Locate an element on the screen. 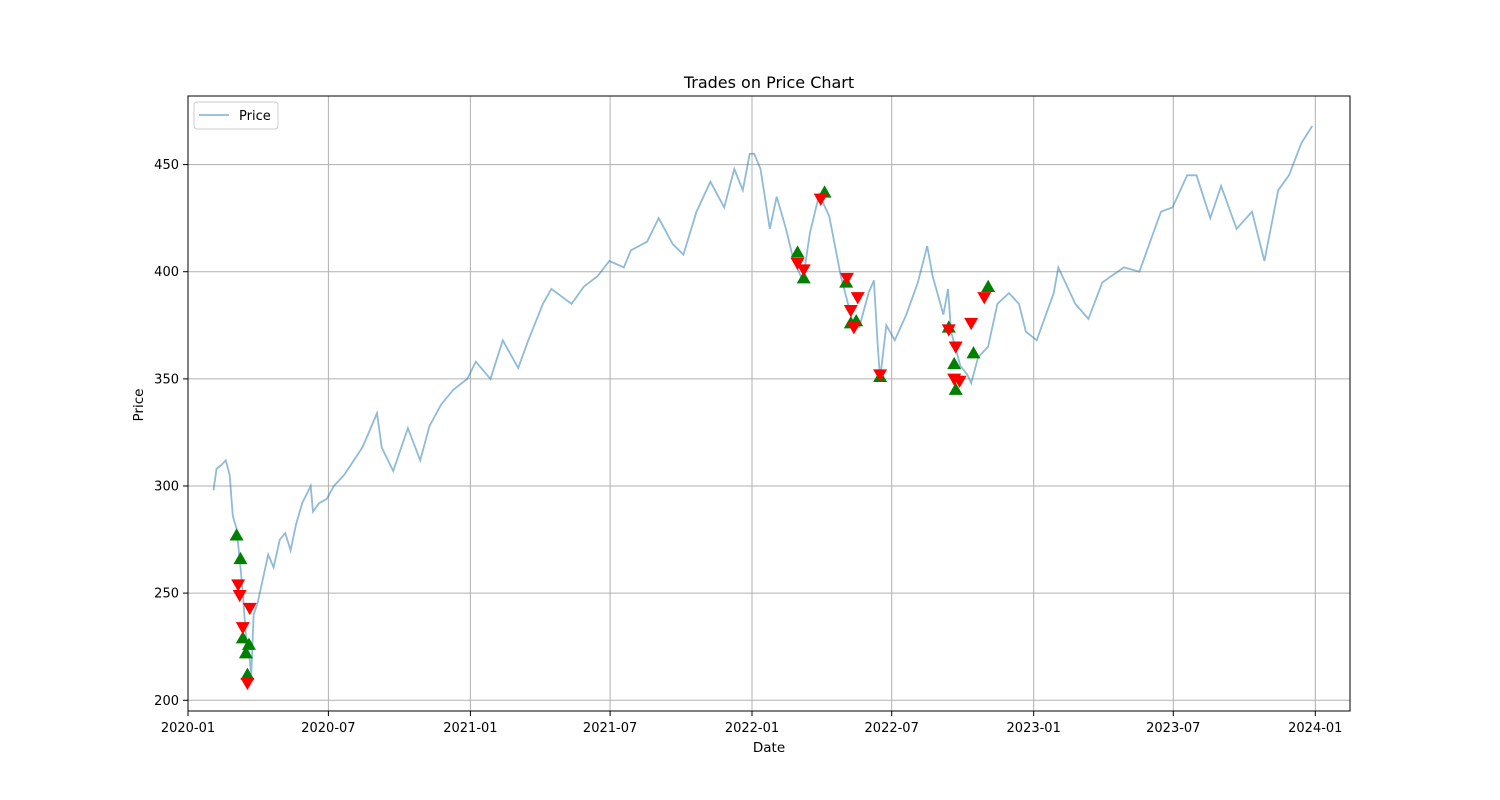 Image resolution: width=1500 pixels, height=800 pixels. x-tick-label: 2022-07 is located at coordinates (892, 728).